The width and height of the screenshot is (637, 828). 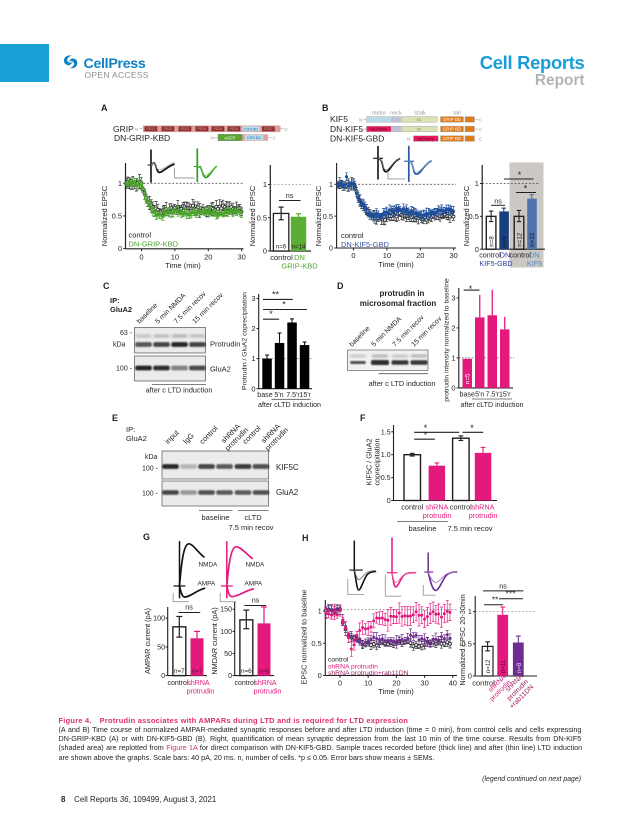 What do you see at coordinates (230, 137) in the screenshot?
I see `svg-text: eGFP` at bounding box center [230, 137].